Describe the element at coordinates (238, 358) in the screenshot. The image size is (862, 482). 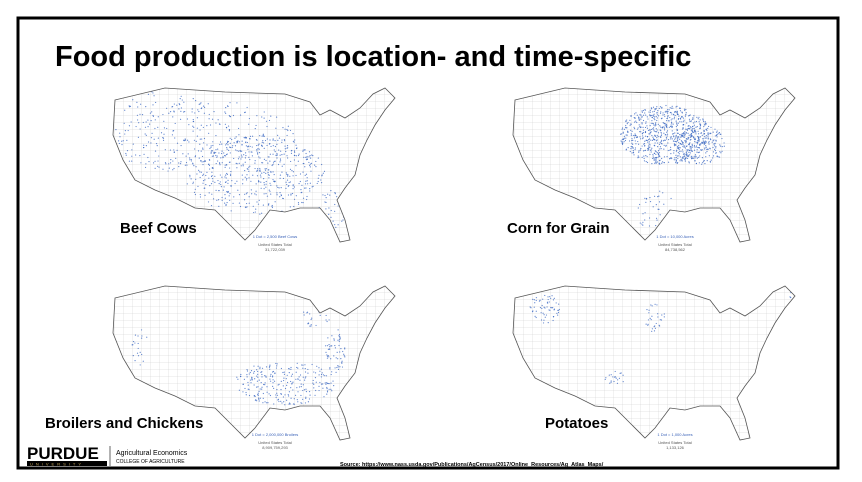
I see `dots` at that location.